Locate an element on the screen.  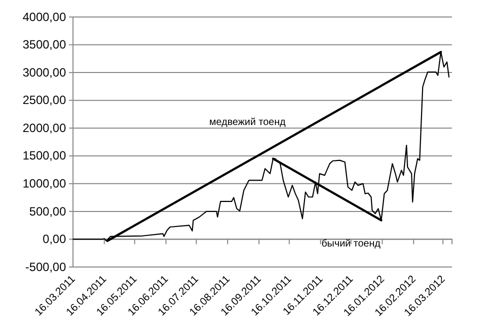
y-tick-label: 1000,00 is located at coordinates (44, 183).